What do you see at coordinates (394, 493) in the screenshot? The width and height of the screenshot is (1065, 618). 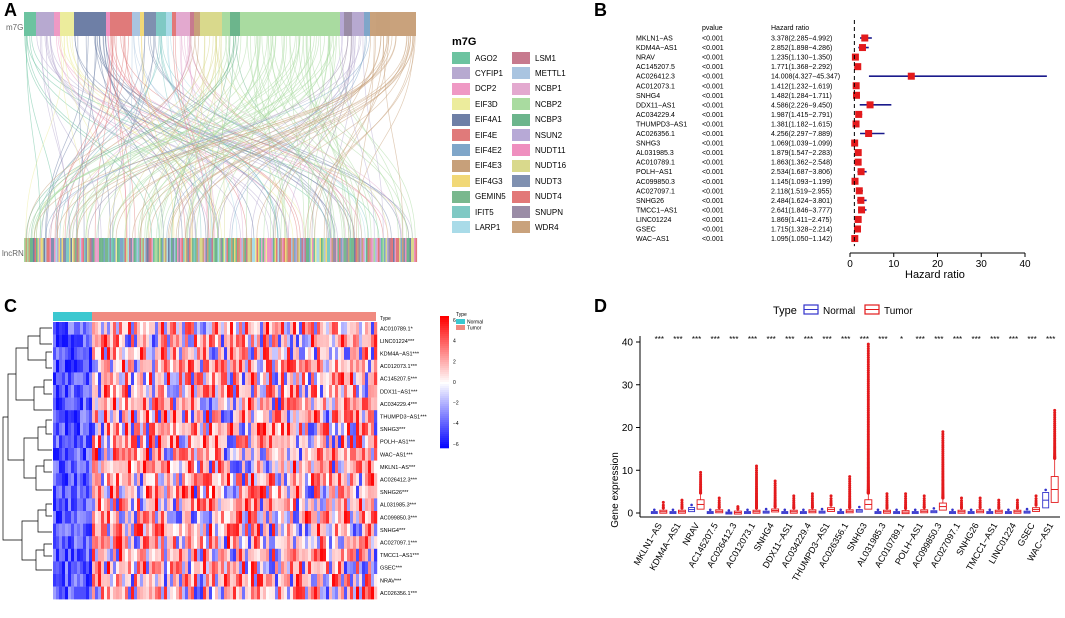 I see `heatmap-row-label: SNHG26***` at bounding box center [394, 493].